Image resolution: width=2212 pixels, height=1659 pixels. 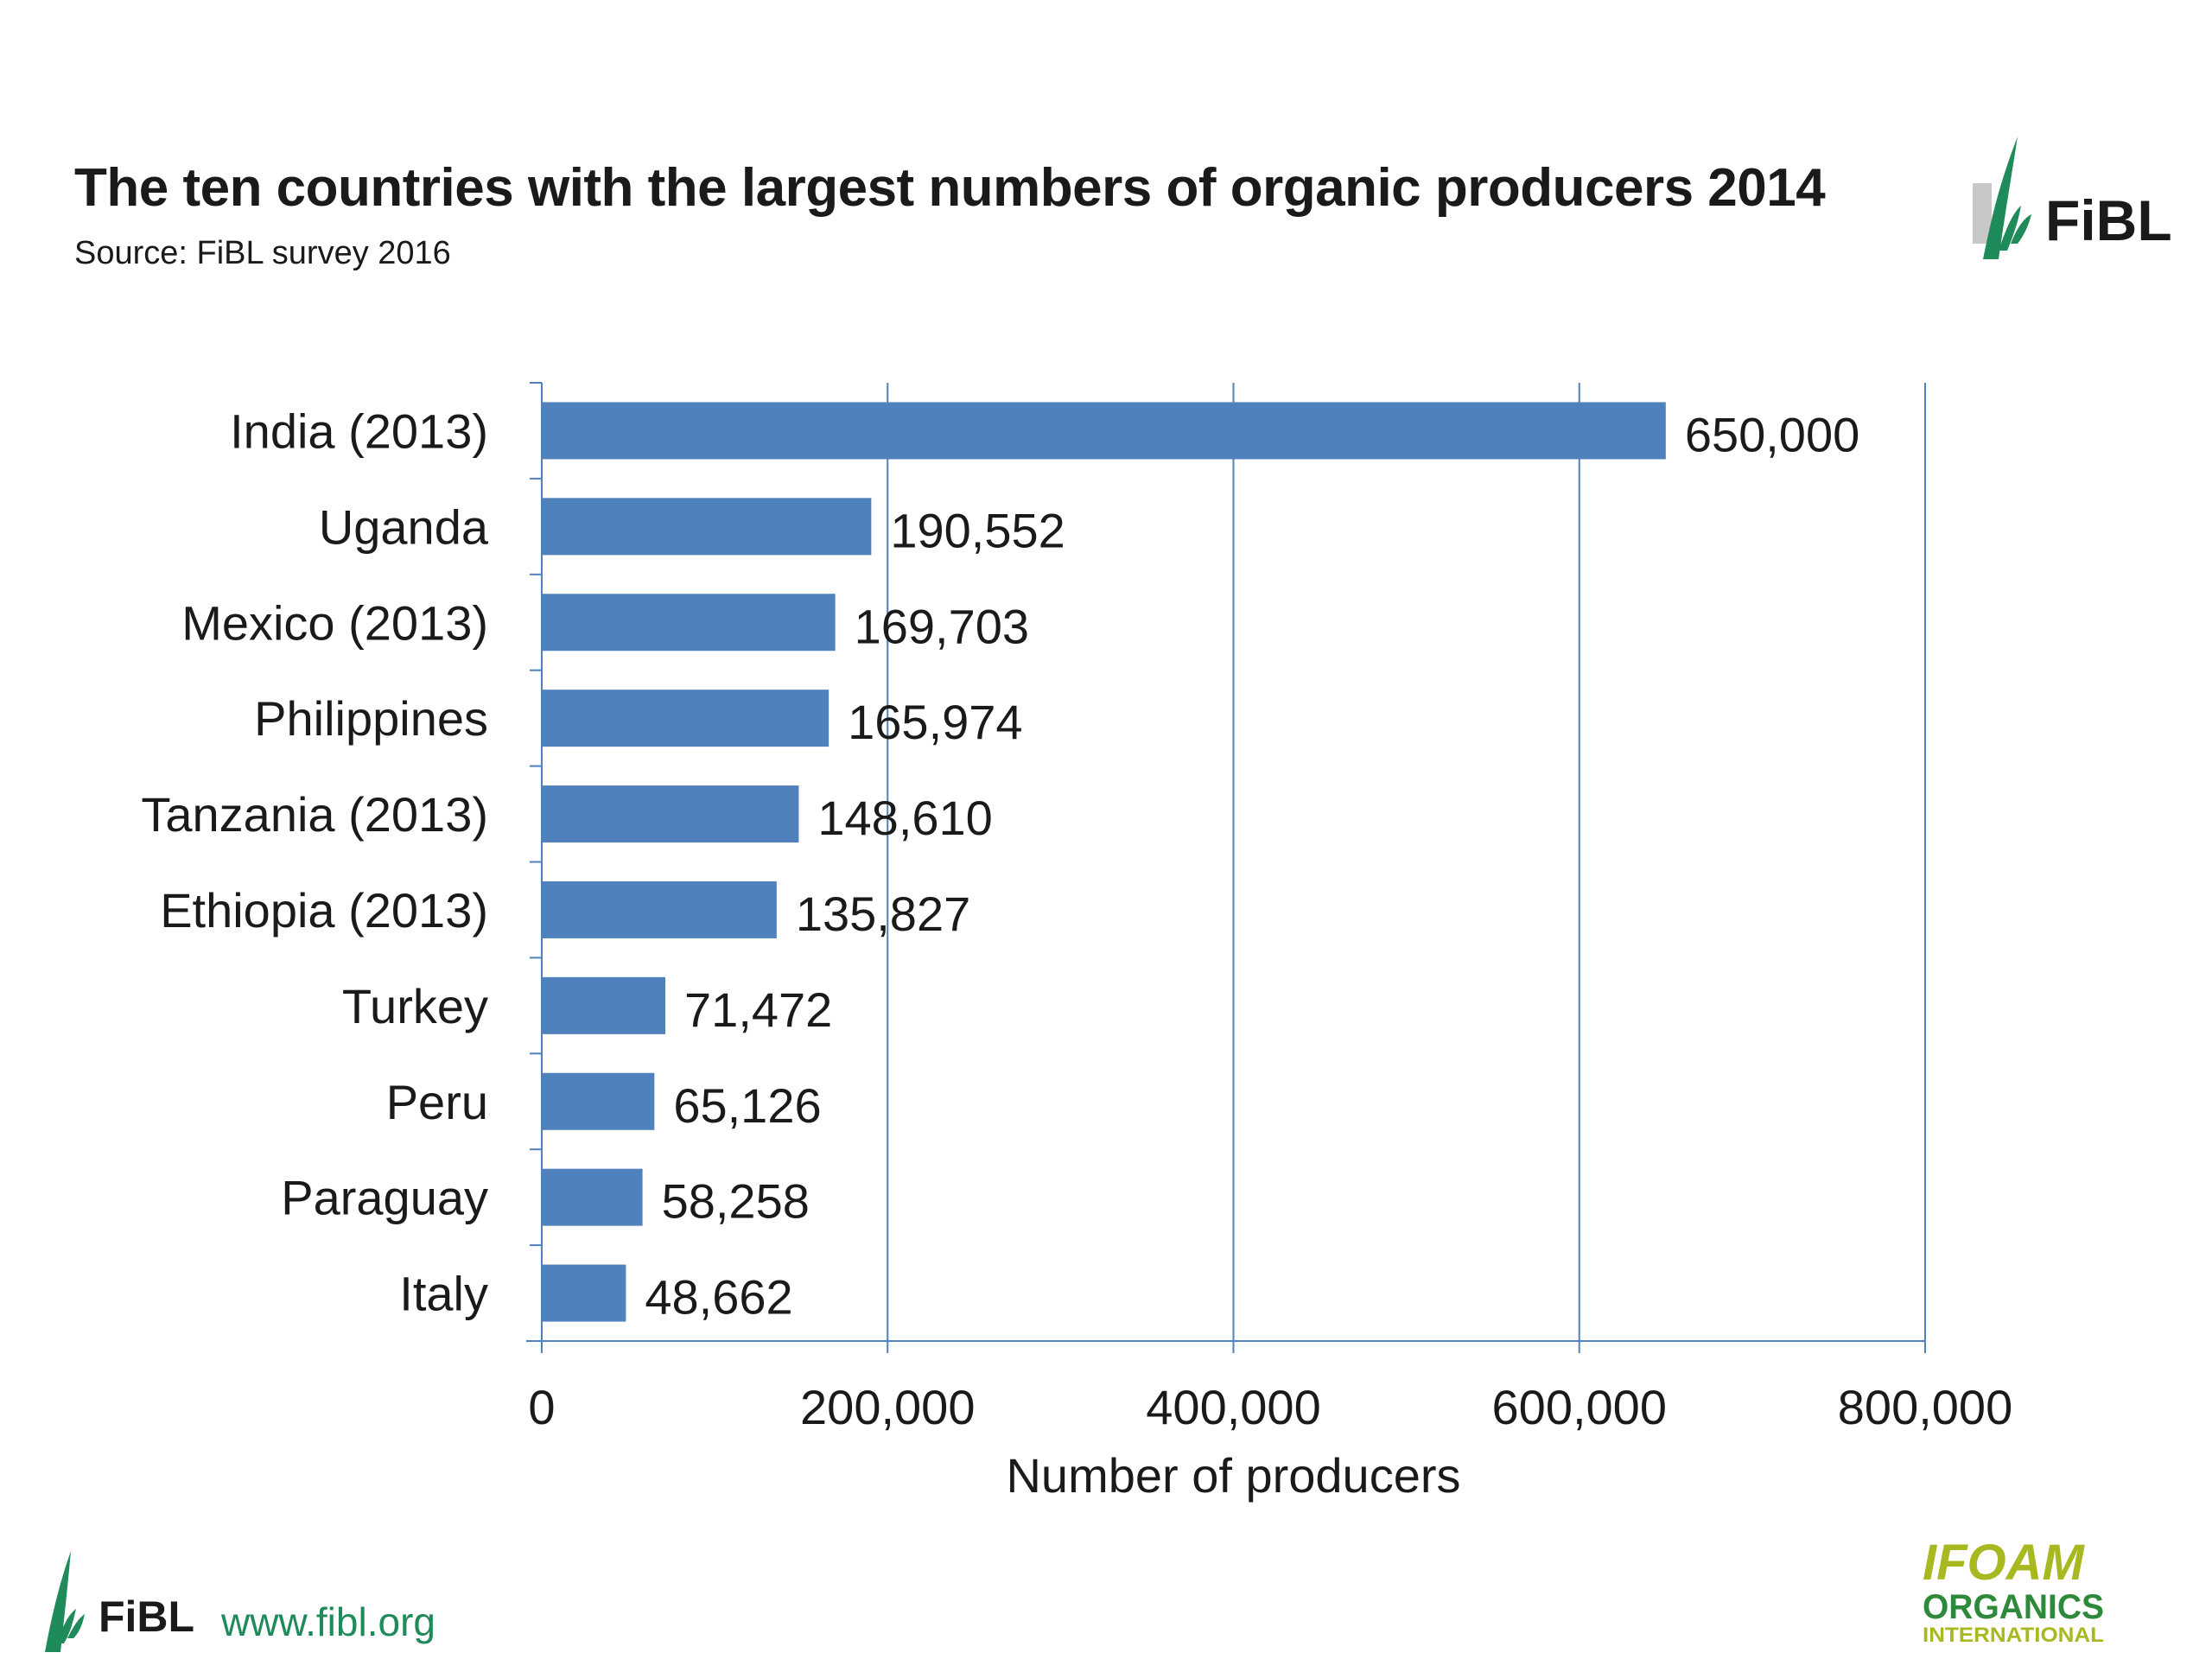 I want to click on x-axis-title: Number of producers, so click(x=1233, y=1475).